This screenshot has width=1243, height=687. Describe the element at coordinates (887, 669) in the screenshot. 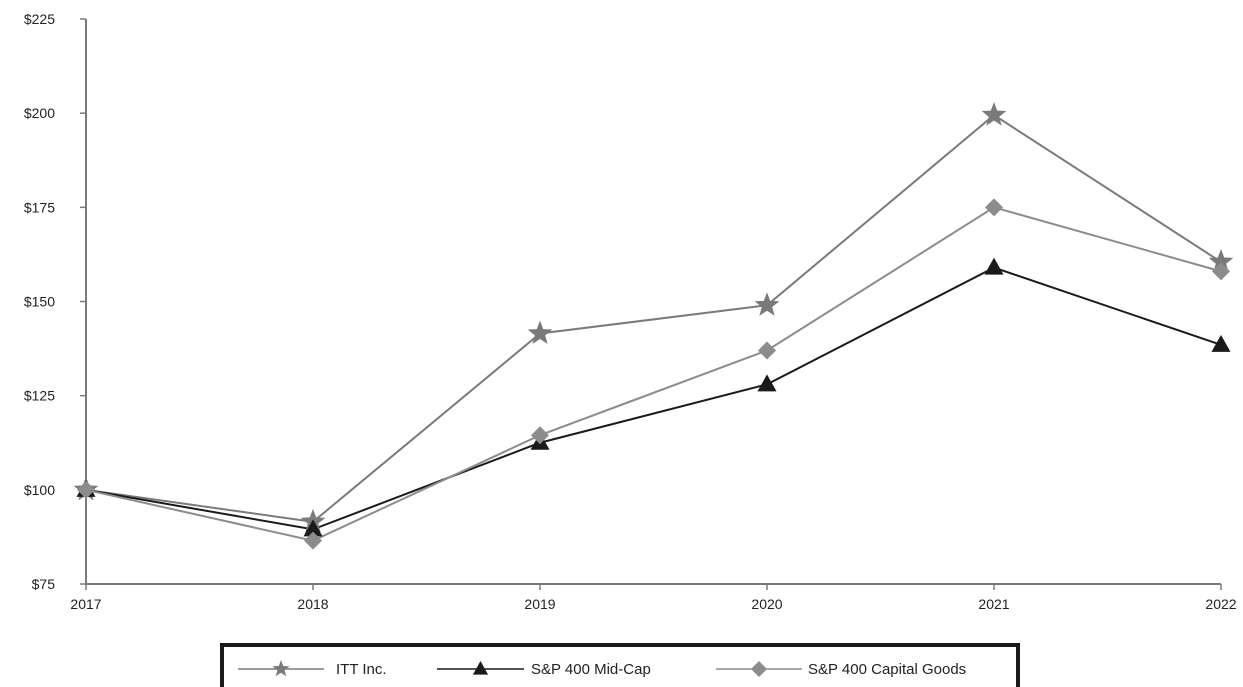

I see `legend-label: S&P 400 Capital Goods` at that location.